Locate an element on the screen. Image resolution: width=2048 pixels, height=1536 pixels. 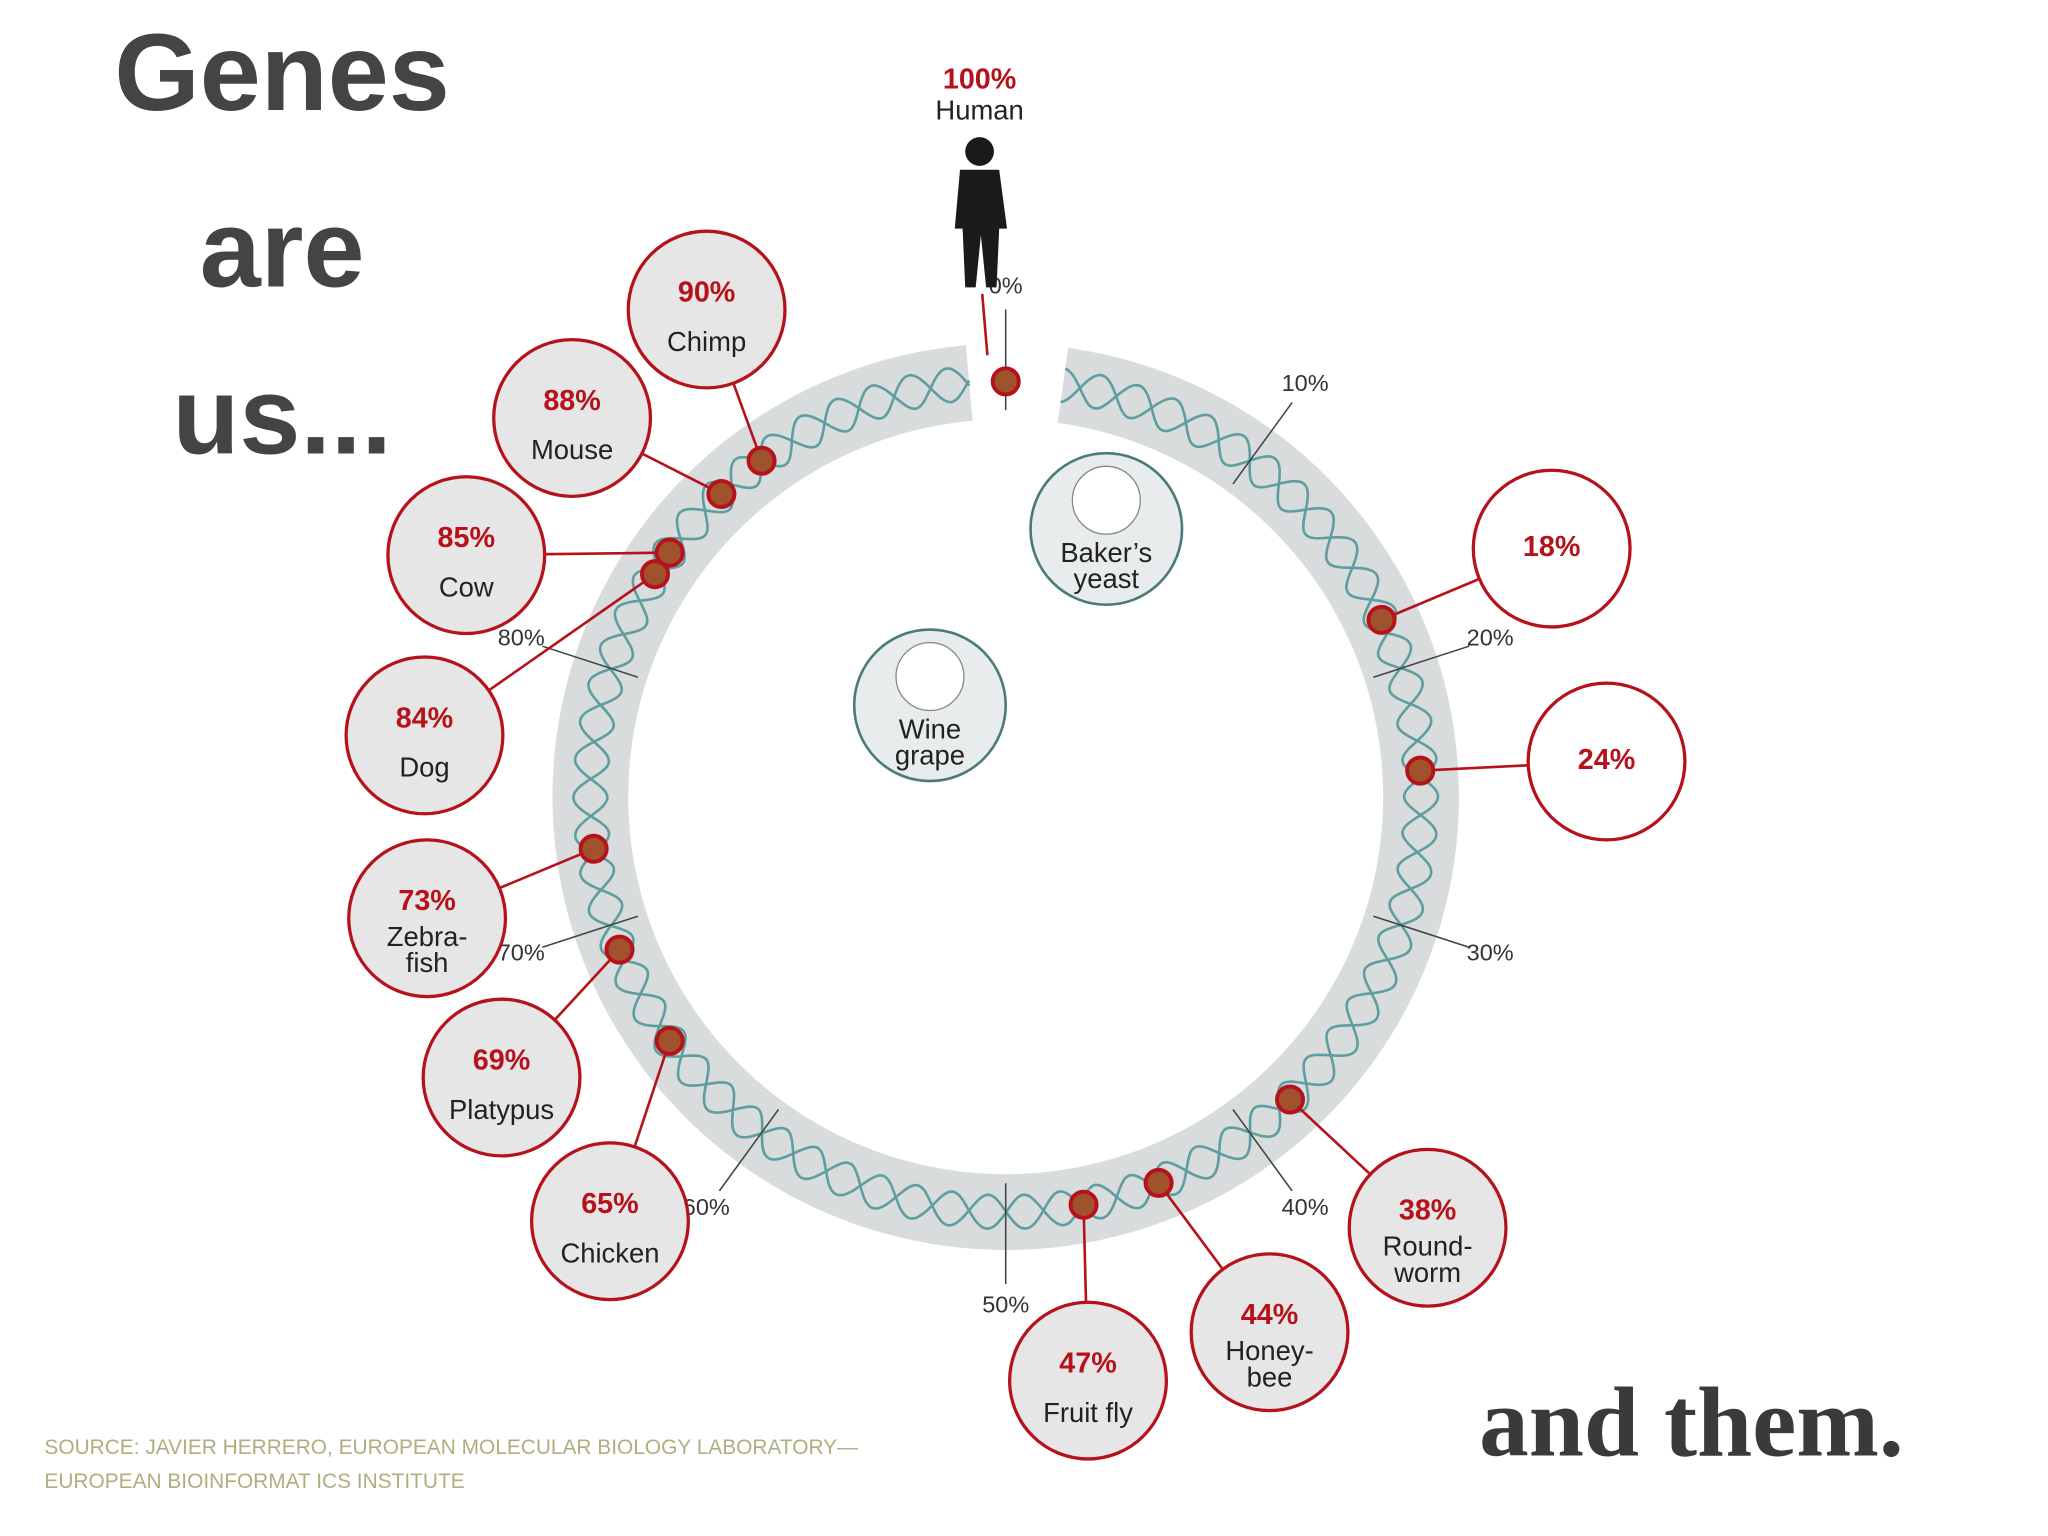
species-label: Platypus is located at coordinates (501, 1109).